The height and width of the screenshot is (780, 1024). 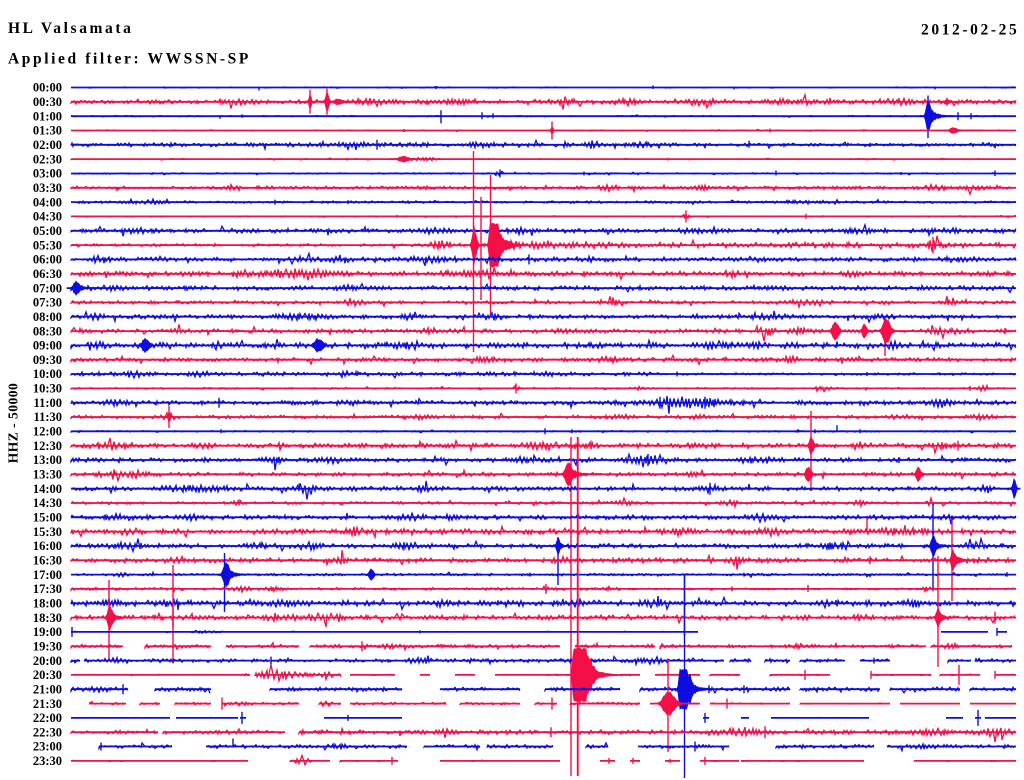 What do you see at coordinates (47, 389) in the screenshot?
I see `svg-text: 10:30` at bounding box center [47, 389].